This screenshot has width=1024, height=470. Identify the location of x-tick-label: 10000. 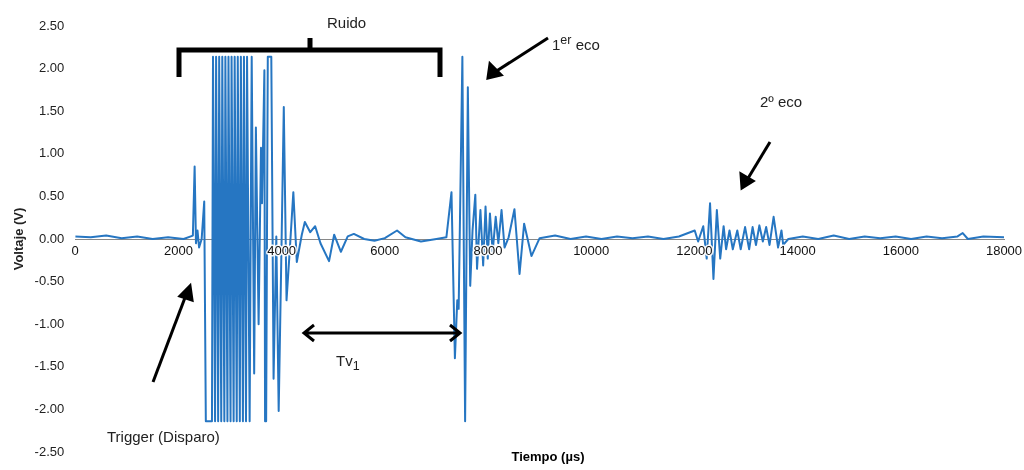
(591, 251).